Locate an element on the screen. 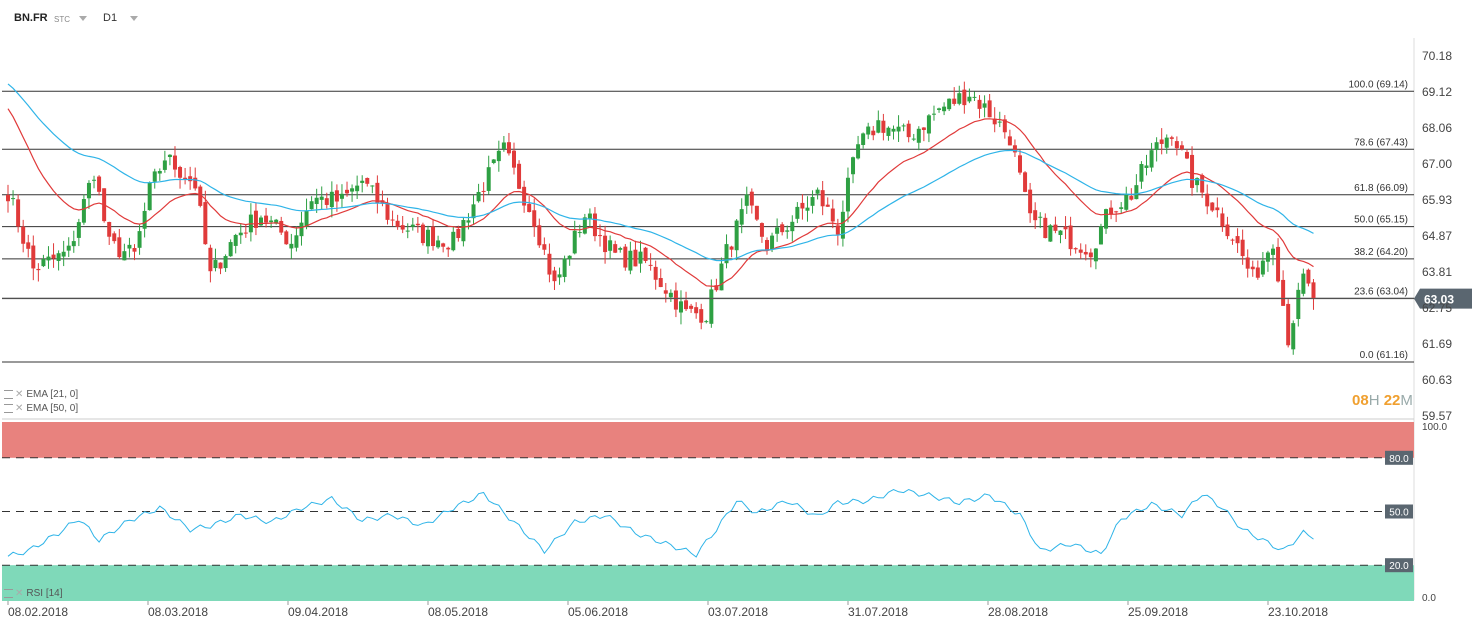 The image size is (1482, 627). indicator-legend-rsi: ✕ RSI [14] is located at coordinates (33, 593).